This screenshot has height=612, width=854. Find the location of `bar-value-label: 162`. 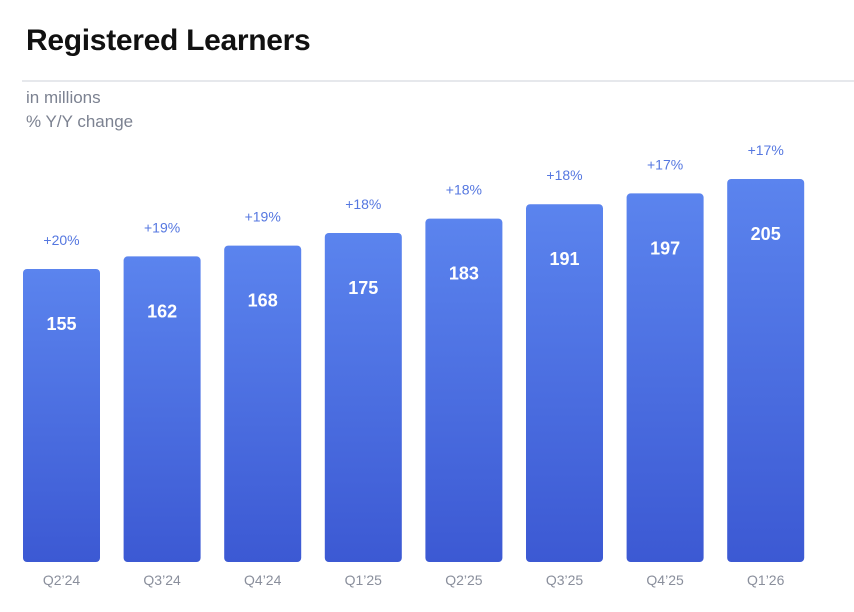

bar-value-label: 162 is located at coordinates (162, 311).